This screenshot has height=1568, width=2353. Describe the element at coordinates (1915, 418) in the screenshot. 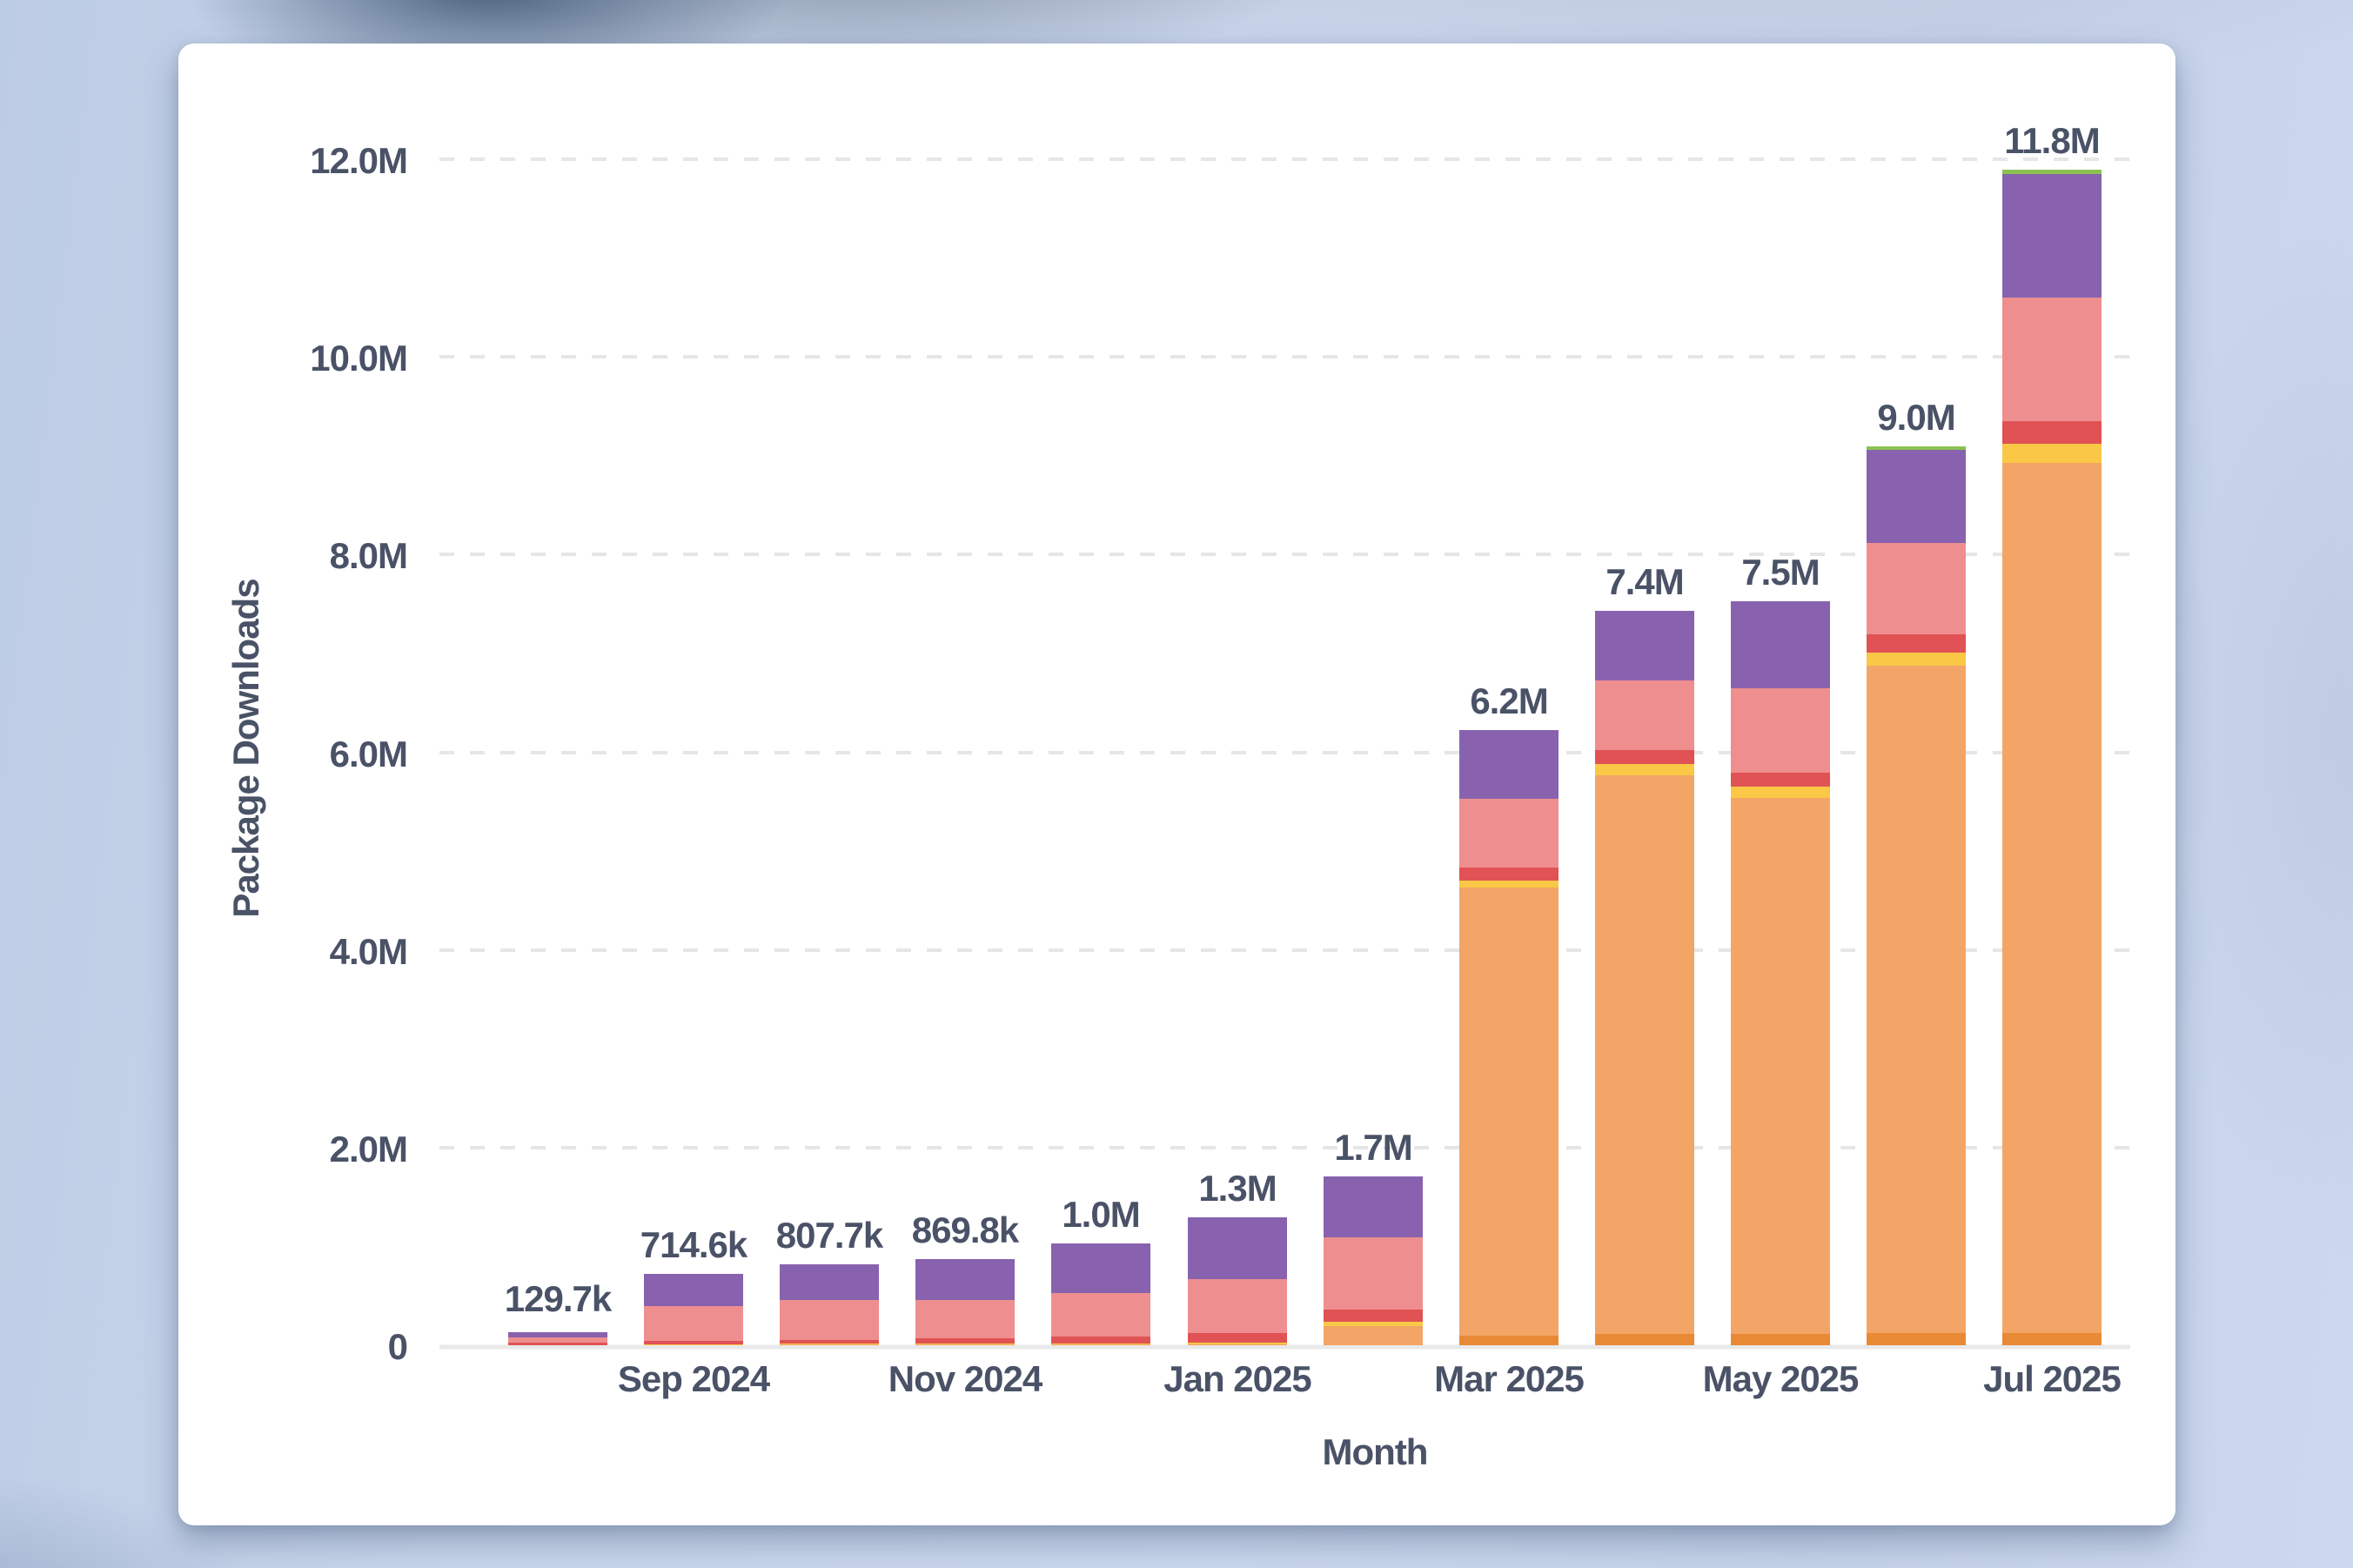

I see `svg-text: 9.0M` at that location.